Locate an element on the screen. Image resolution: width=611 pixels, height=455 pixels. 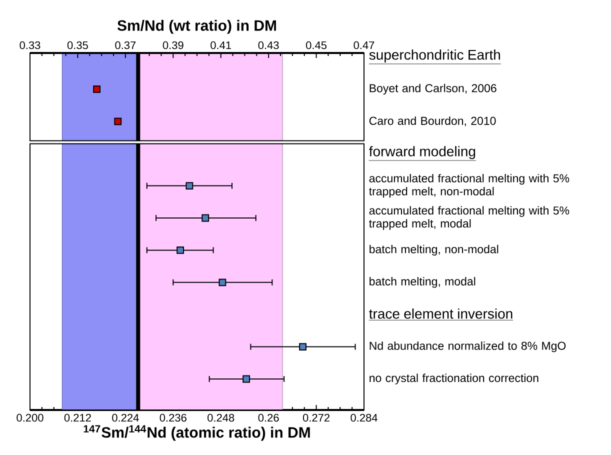
x2-tick-label: 0.41 is located at coordinates (221, 45).